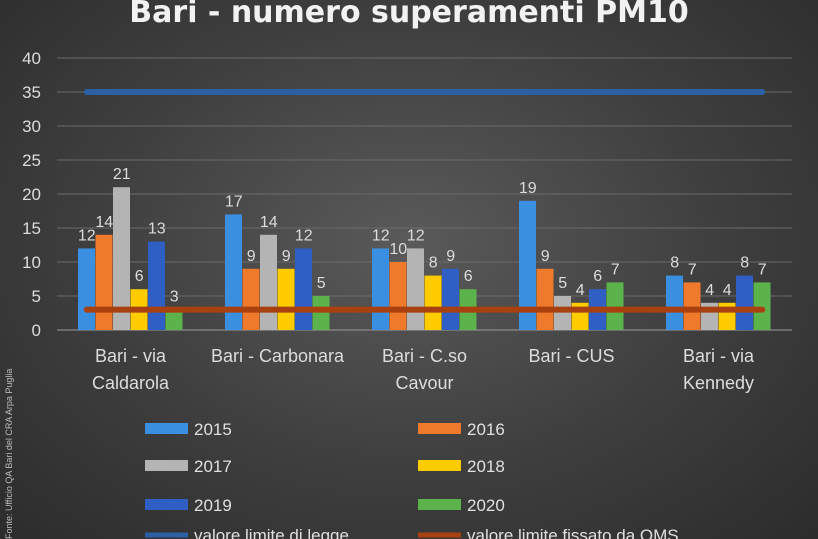  What do you see at coordinates (36, 330) in the screenshot?
I see `y-tick-label: 0` at bounding box center [36, 330].